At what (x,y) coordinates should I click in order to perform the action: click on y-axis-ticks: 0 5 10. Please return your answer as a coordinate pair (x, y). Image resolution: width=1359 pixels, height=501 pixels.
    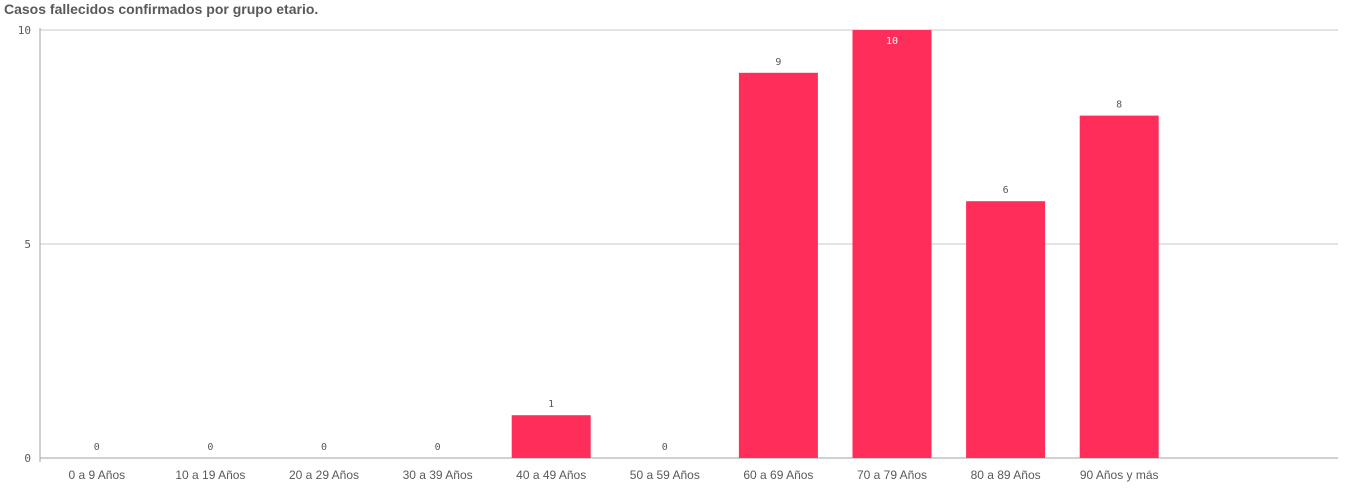
    Looking at the image, I should click on (24, 244).